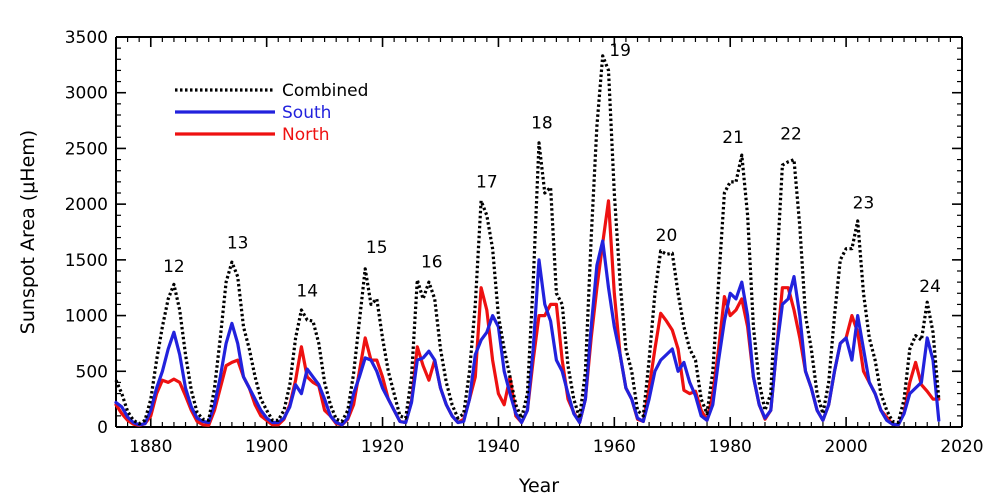 The image size is (1000, 500). Describe the element at coordinates (791, 135) in the screenshot. I see `cycle-label: 22` at that location.